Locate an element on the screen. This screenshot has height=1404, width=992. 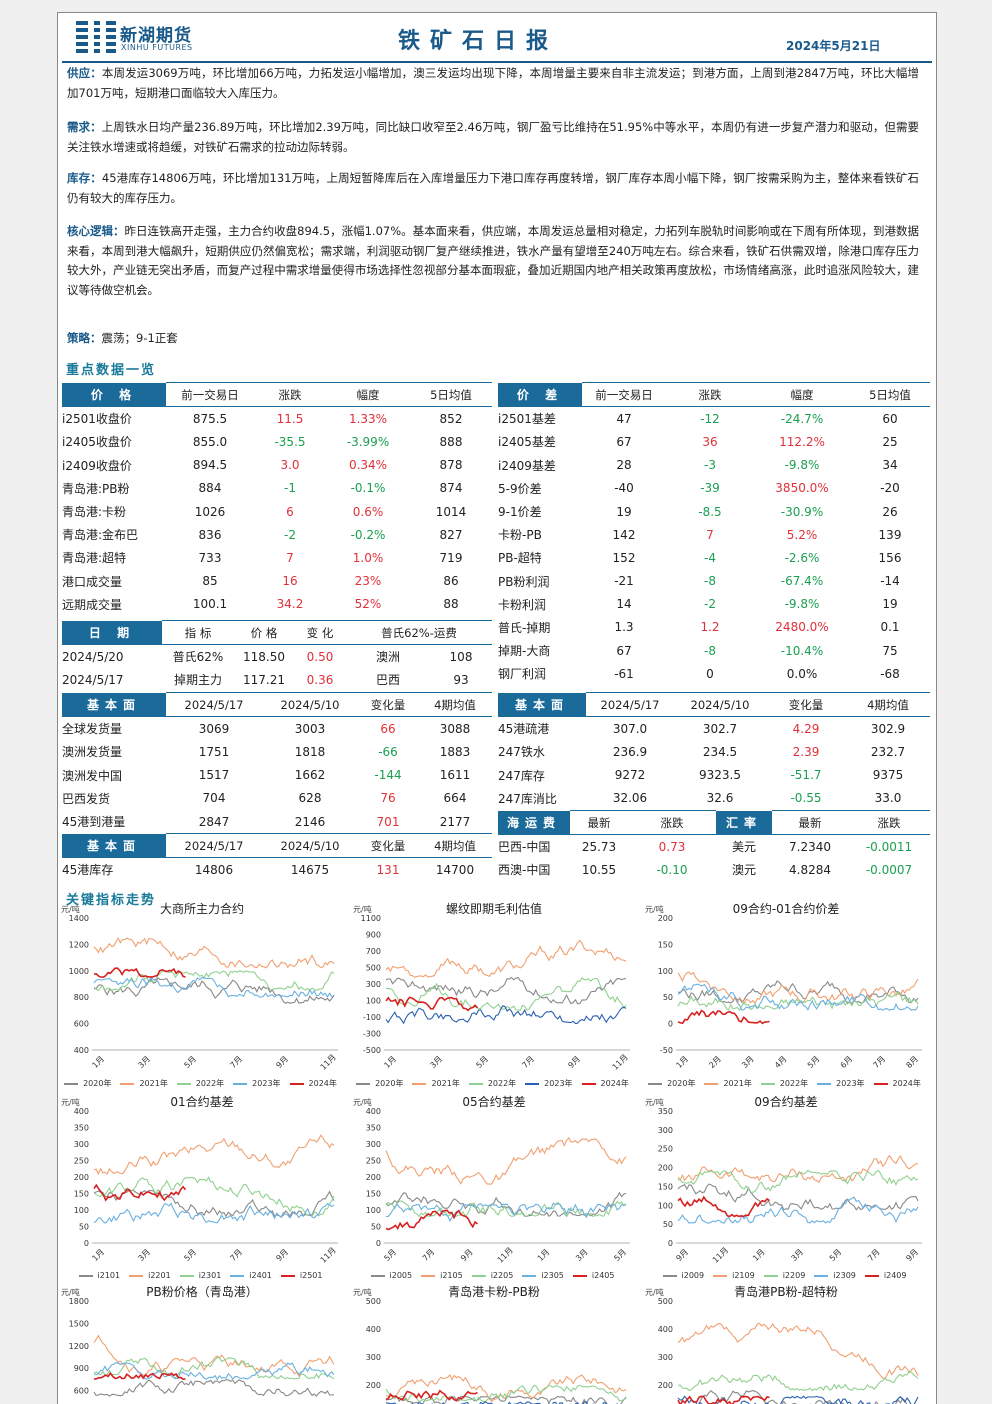
table-row: i2405基差 67 36 112.2% 25 is located at coordinates (714, 441).